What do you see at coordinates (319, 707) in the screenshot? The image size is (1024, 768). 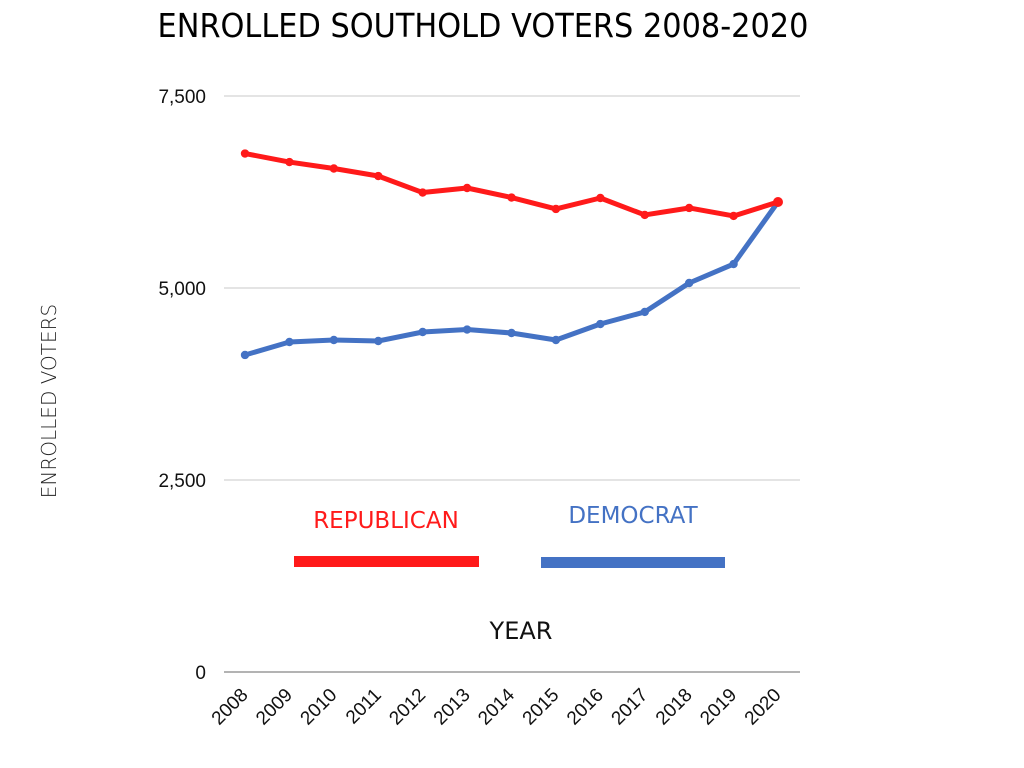 I see `x-tick-label: 2010` at bounding box center [319, 707].